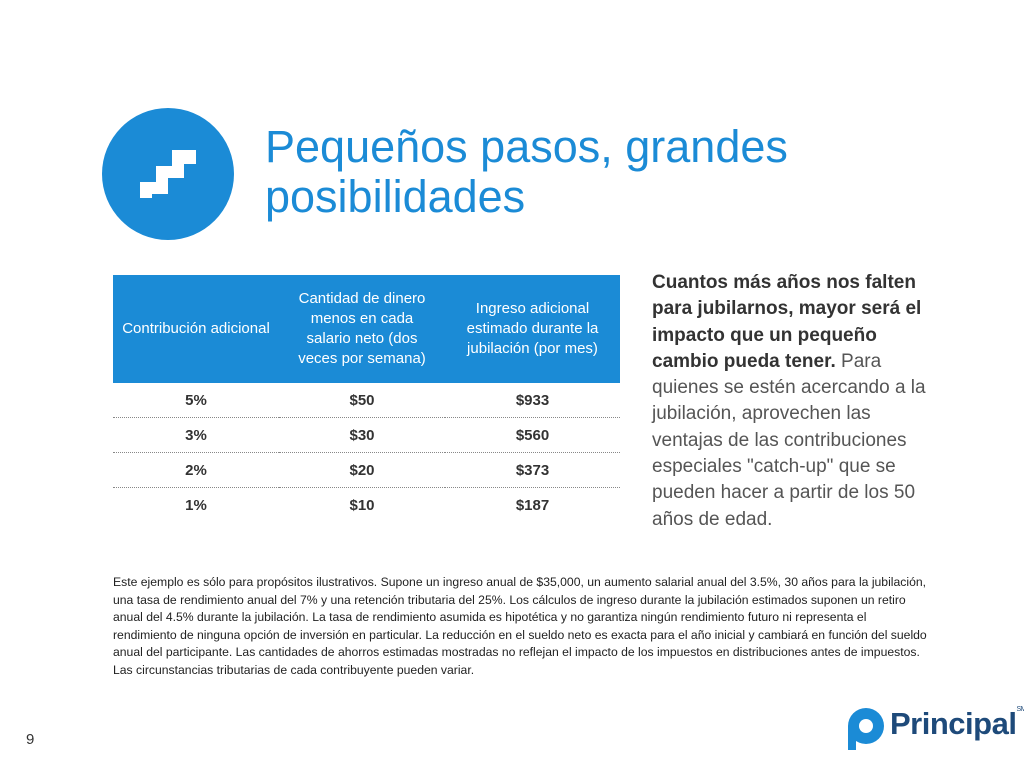 The image size is (1024, 768). Describe the element at coordinates (362, 470) in the screenshot. I see `table-cell: $20` at that location.